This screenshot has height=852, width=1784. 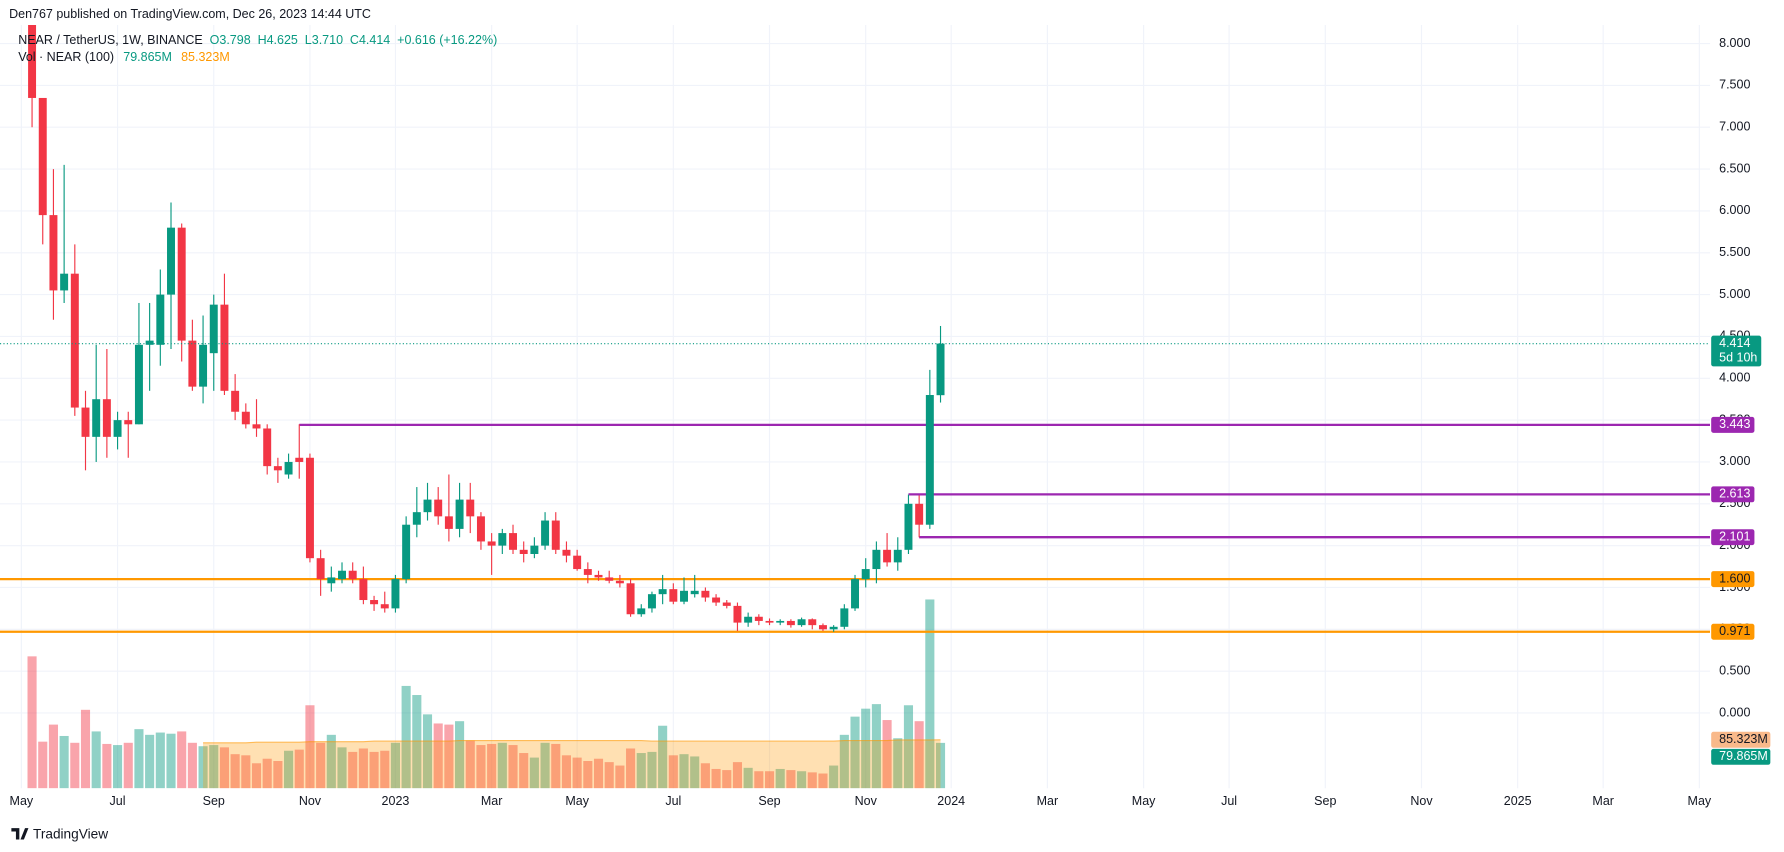 I want to click on level-label: 2.101, so click(x=1734, y=536).